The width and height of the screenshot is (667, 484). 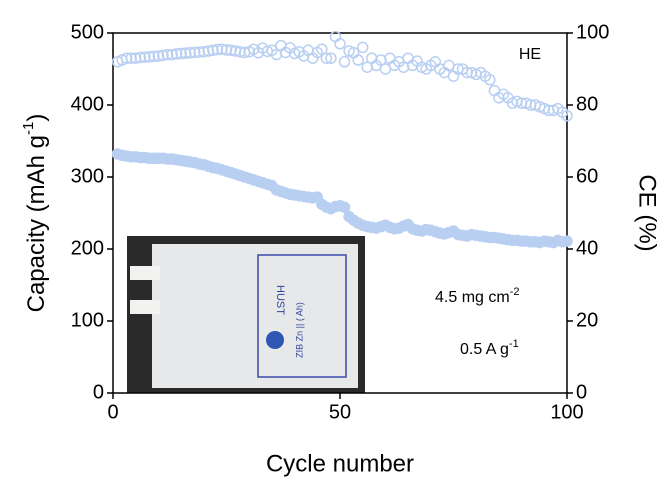 I want to click on x-tick-label: 100, so click(x=566, y=412).